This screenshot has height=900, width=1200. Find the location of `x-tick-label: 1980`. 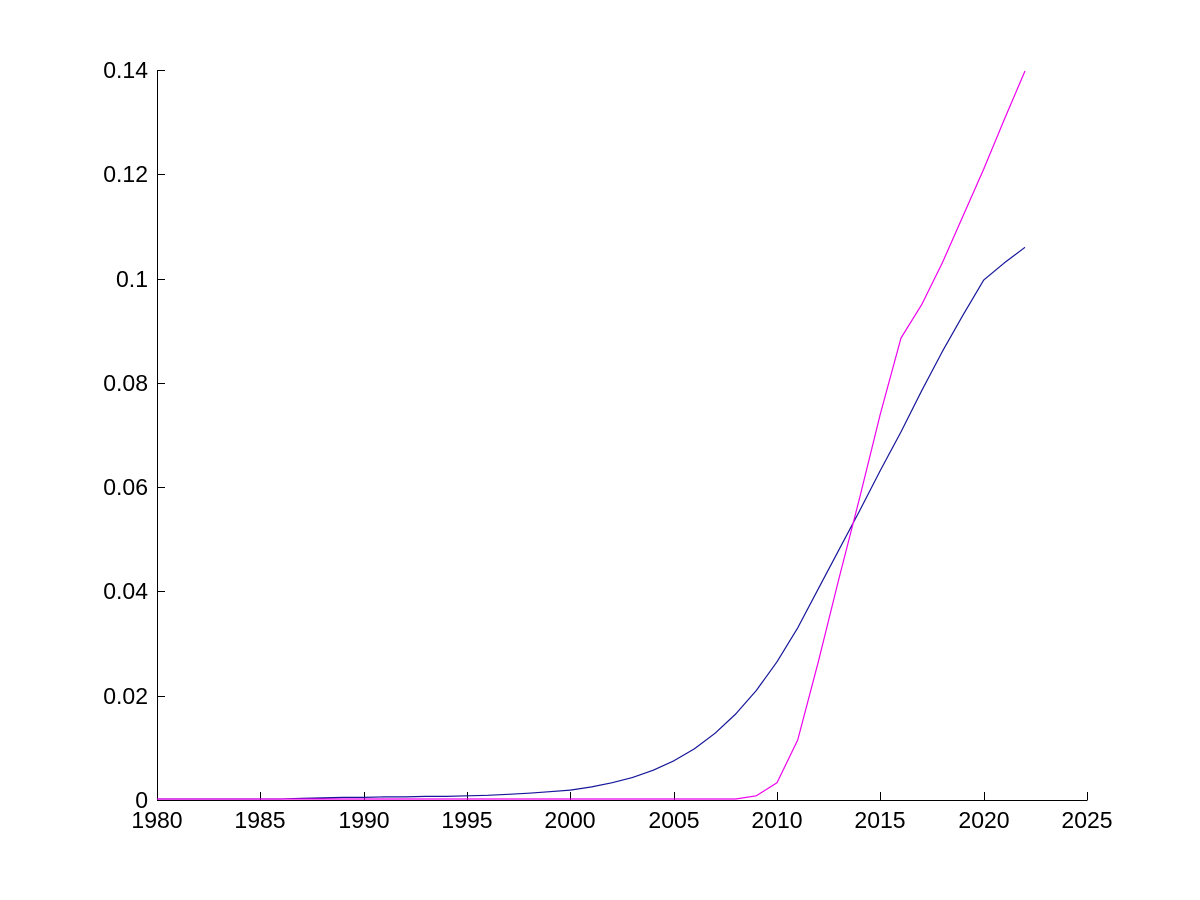

x-tick-label: 1980 is located at coordinates (156, 820).